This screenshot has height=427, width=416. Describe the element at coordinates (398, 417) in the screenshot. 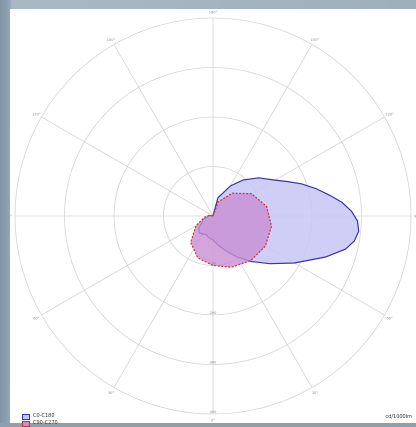

I see `unit-label: cd/1000lm` at that location.